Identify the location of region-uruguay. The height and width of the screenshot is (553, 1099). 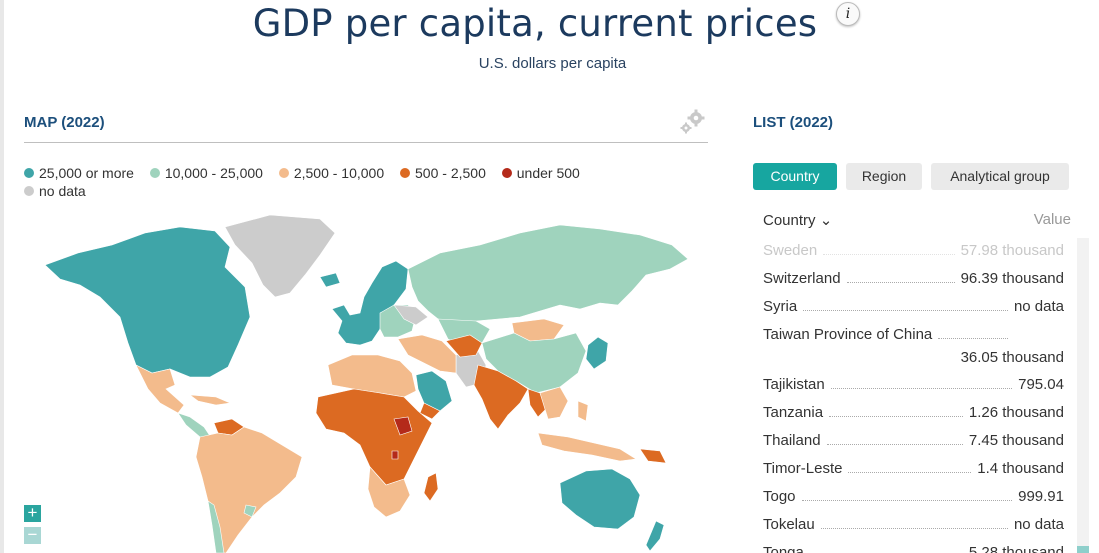
(250, 511).